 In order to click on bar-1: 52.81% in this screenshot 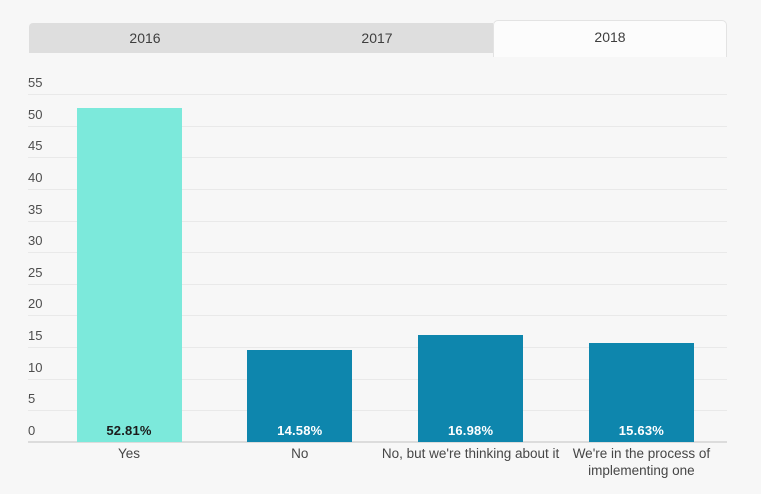, I will do `click(129, 274)`.